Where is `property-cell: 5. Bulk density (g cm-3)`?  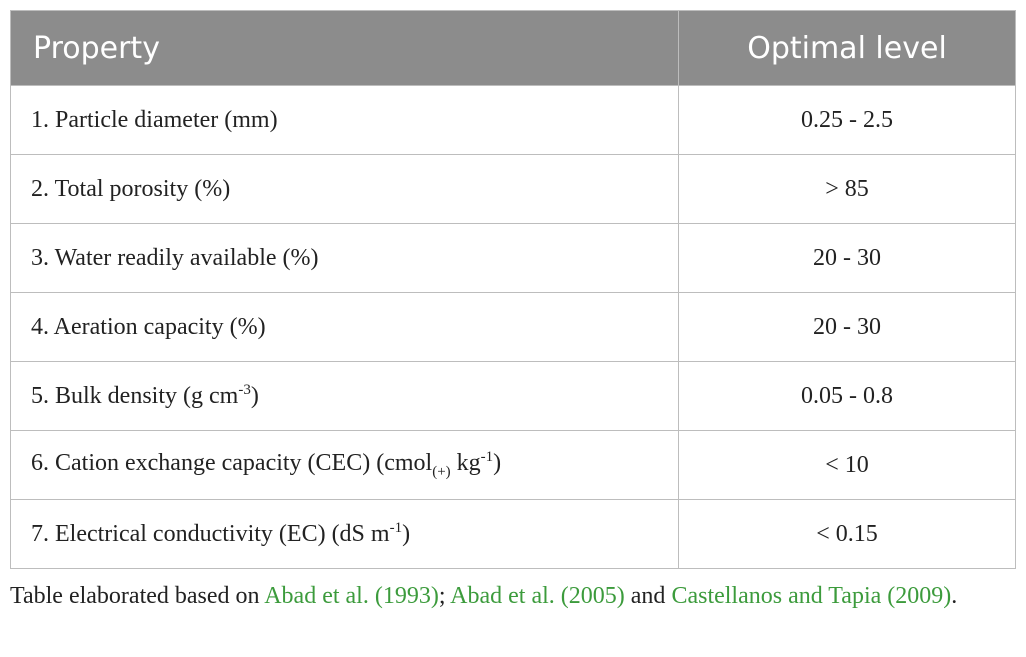 property-cell: 5. Bulk density (g cm-3) is located at coordinates (344, 396).